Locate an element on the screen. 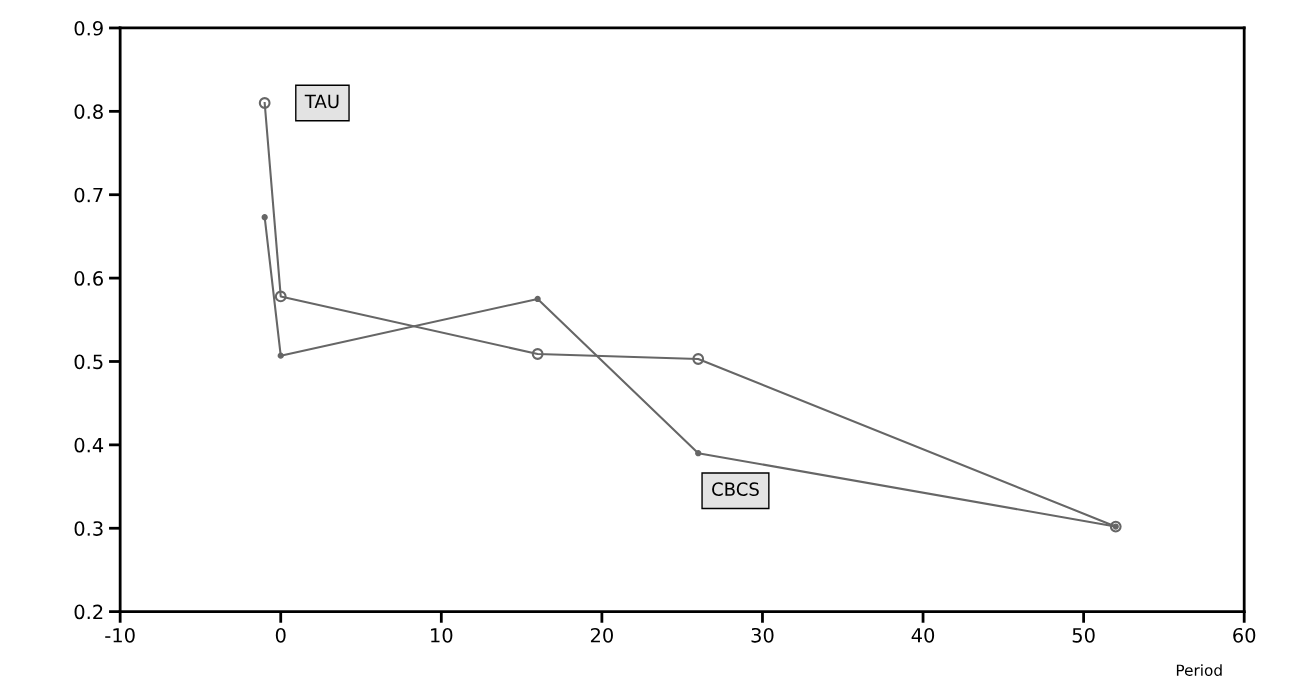 This screenshot has height=699, width=1292. series-label: TAU is located at coordinates (321, 101).